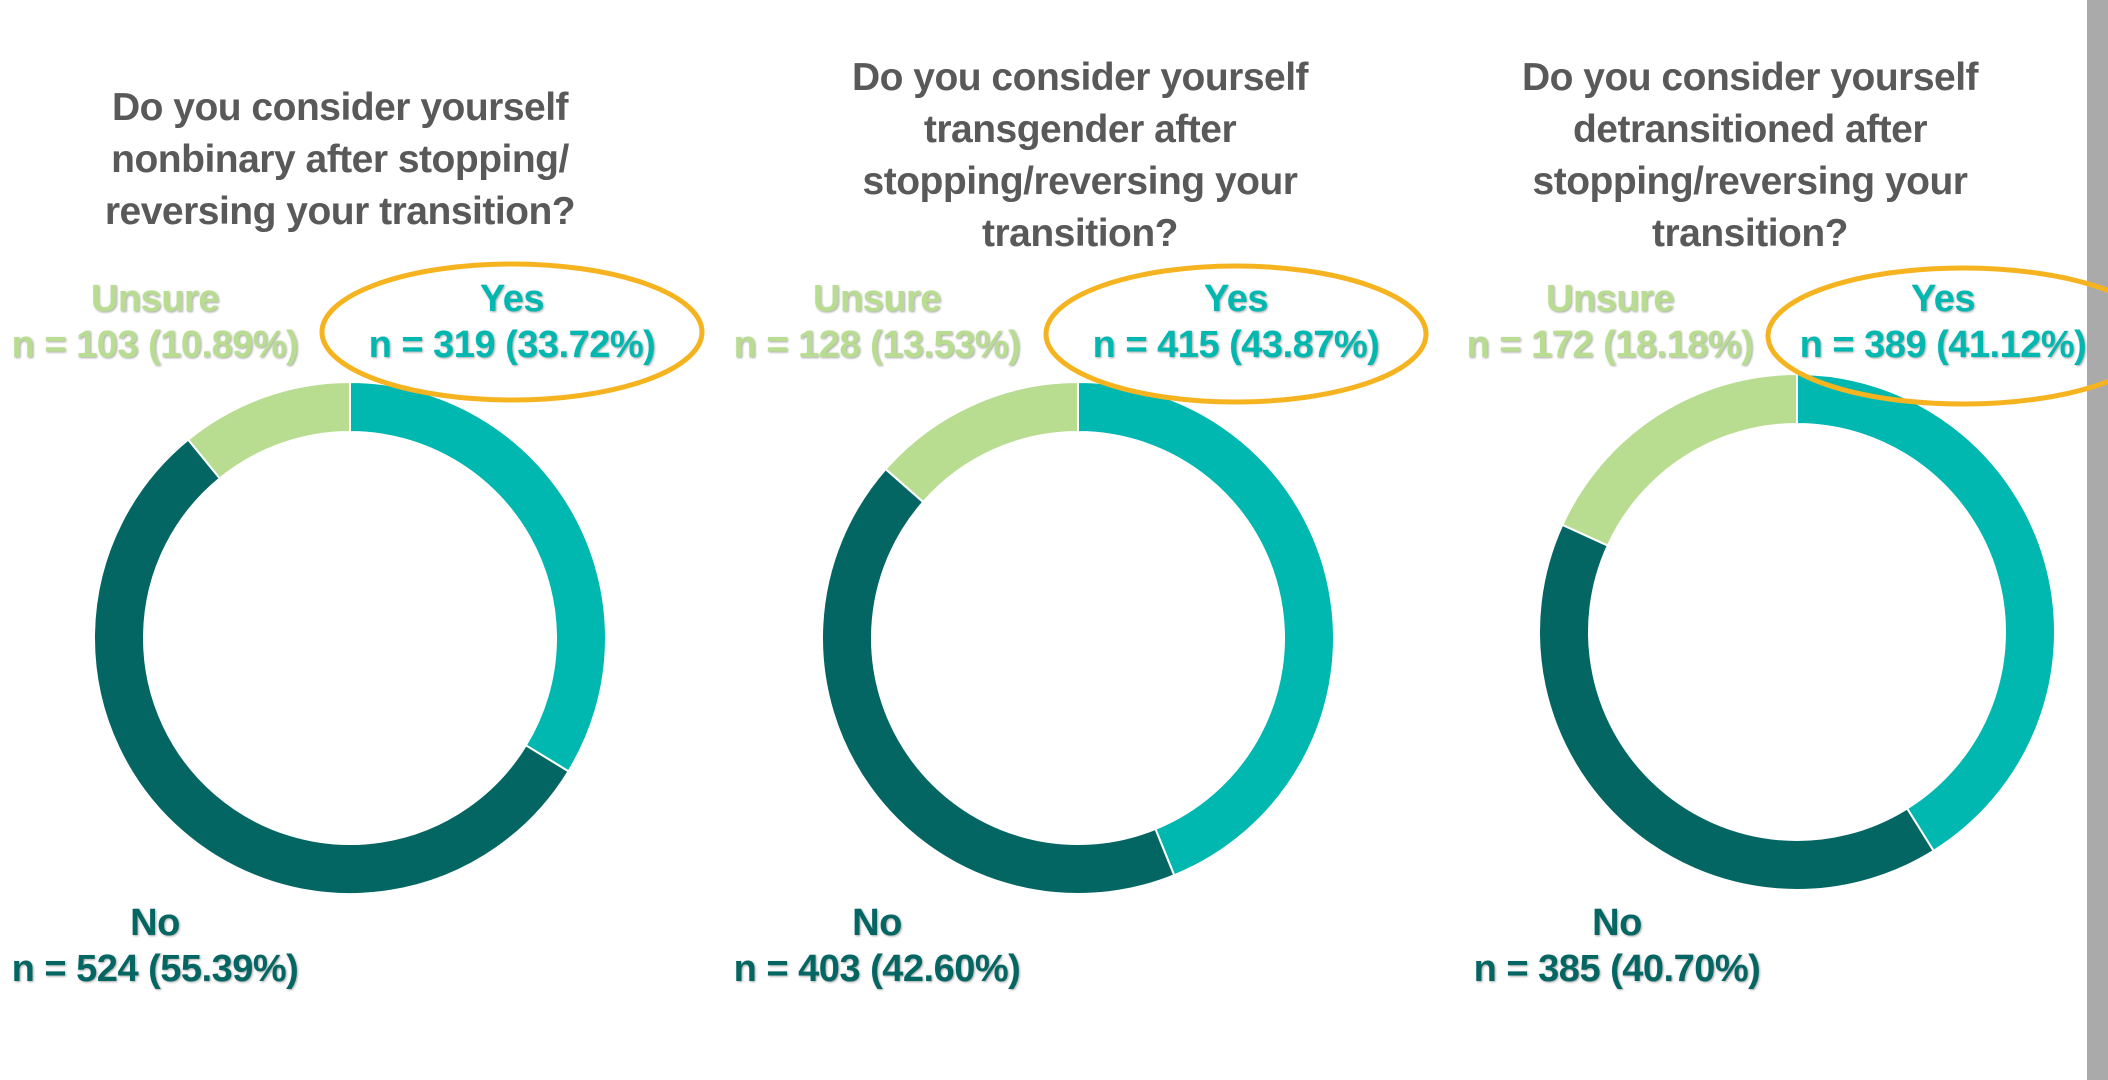  What do you see at coordinates (155, 946) in the screenshot?
I see `no-label: No n = 524 (55.39%)` at bounding box center [155, 946].